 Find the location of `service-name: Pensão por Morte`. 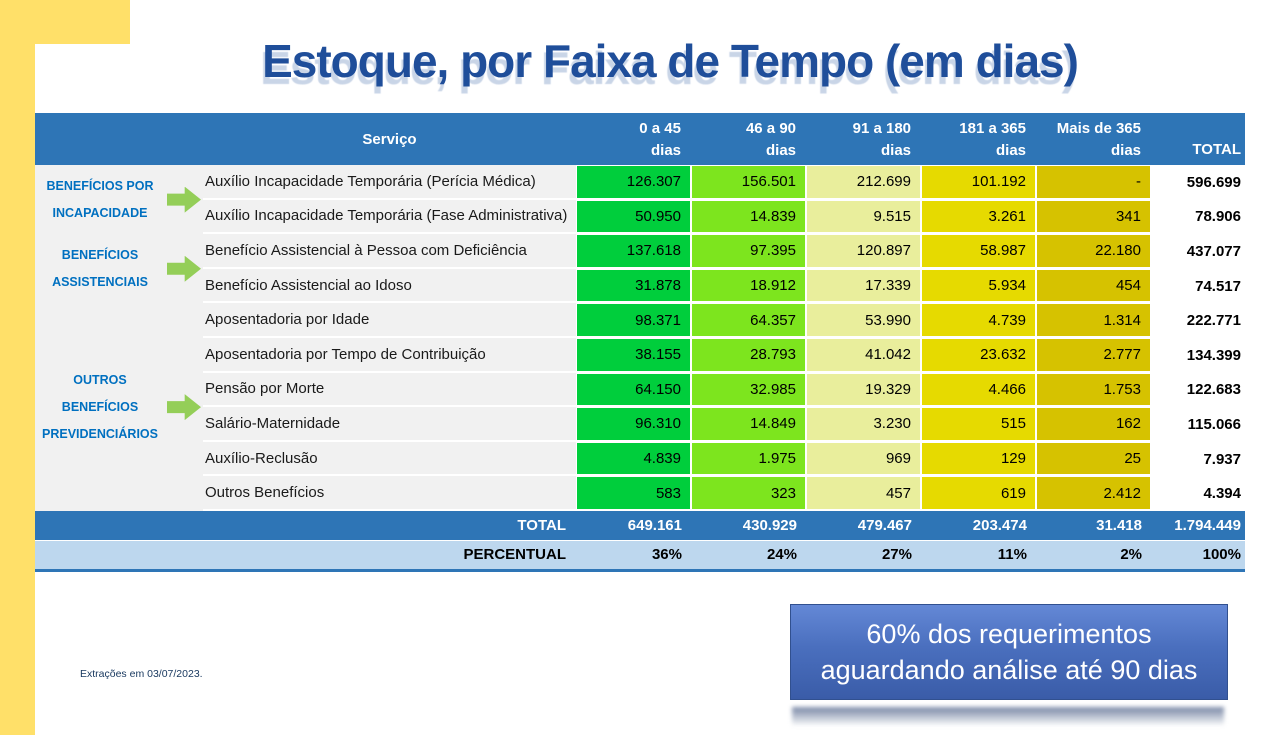

service-name: Pensão por Morte is located at coordinates (389, 390).